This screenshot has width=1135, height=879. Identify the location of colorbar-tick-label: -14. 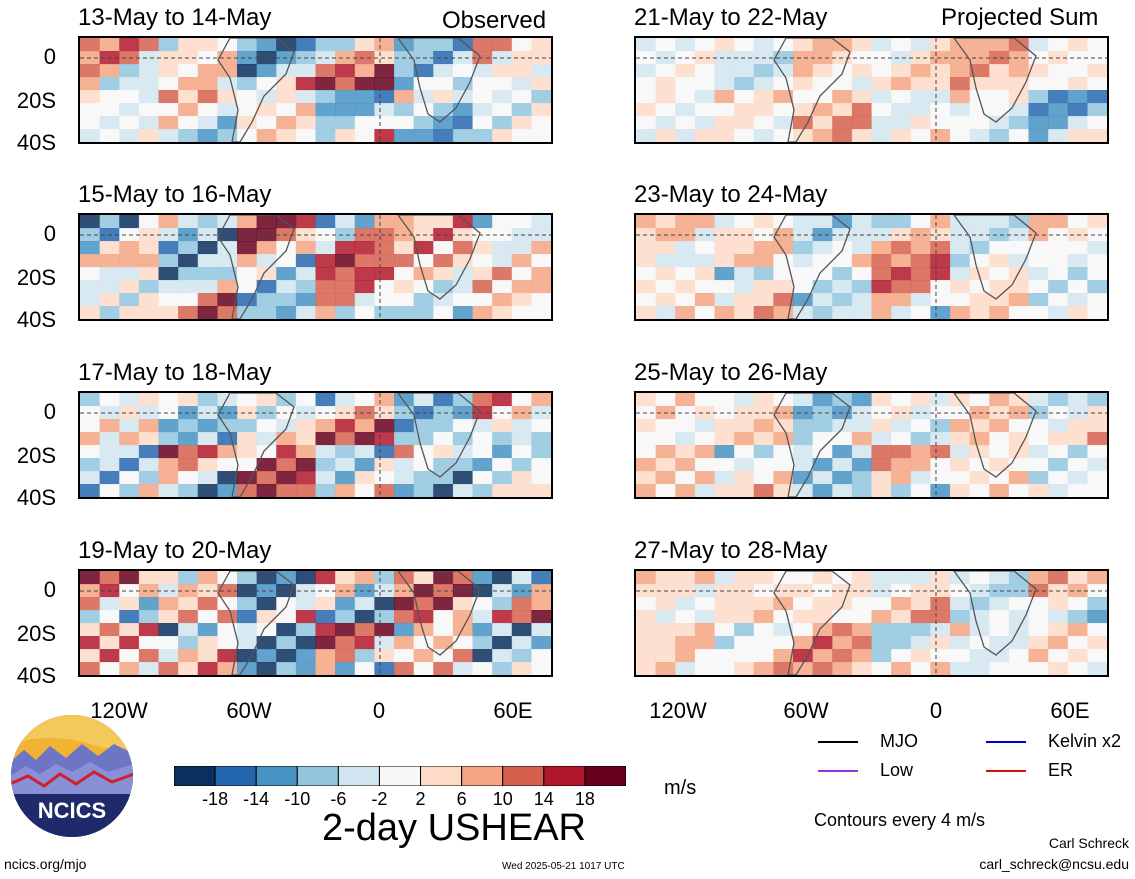
(256, 799).